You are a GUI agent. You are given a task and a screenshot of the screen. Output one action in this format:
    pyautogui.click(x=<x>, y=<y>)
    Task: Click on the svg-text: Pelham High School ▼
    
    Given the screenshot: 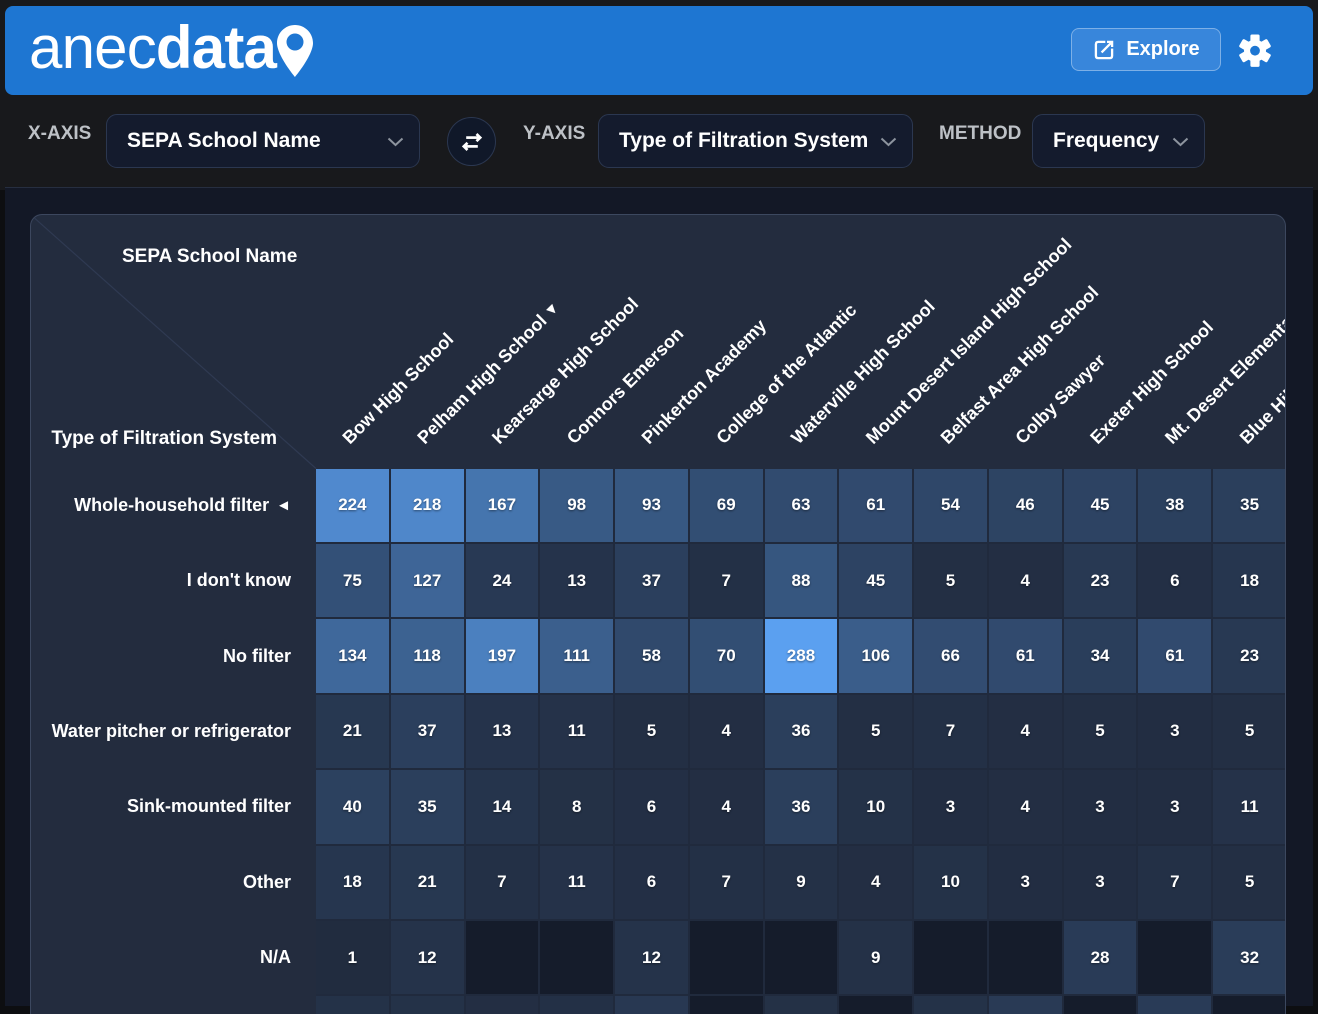 What is the action you would take?
    pyautogui.click(x=488, y=372)
    